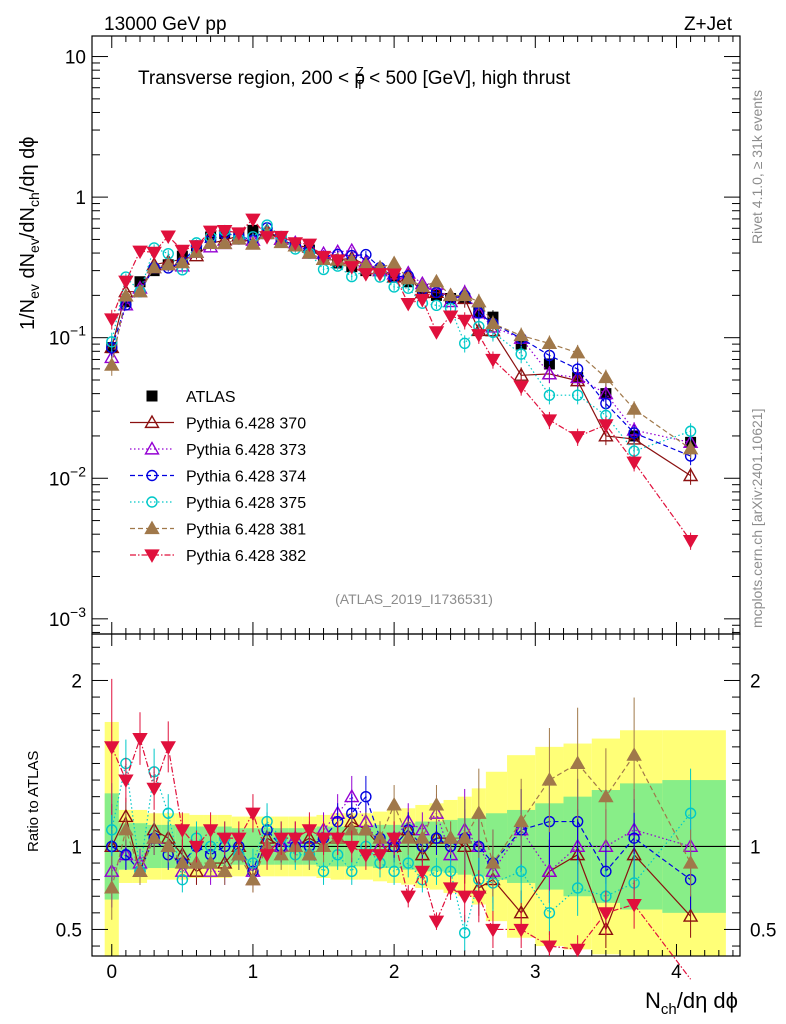  I want to click on rivet-label: Rivet 4.1.0, ≥ 31k events, so click(757, 167).